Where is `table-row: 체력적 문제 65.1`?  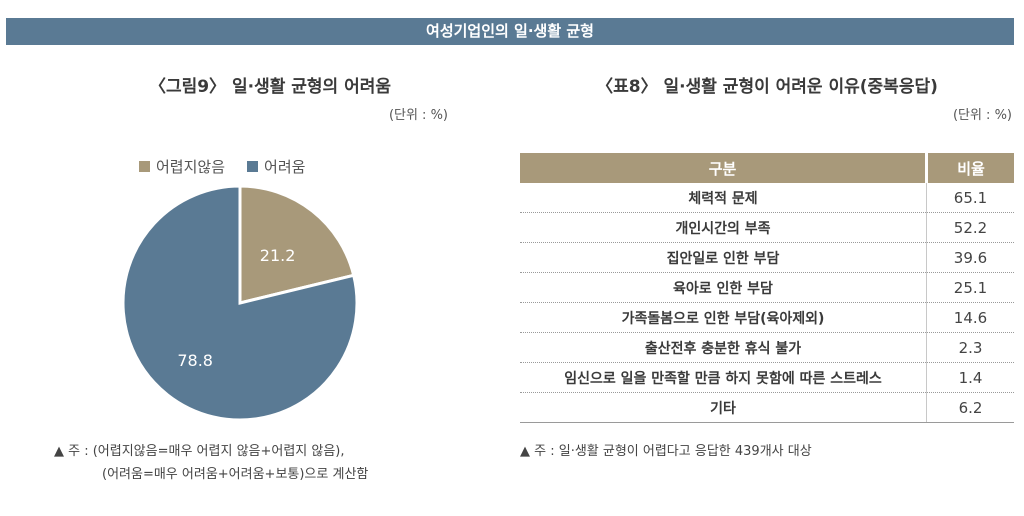 table-row: 체력적 문제 65.1 is located at coordinates (767, 198).